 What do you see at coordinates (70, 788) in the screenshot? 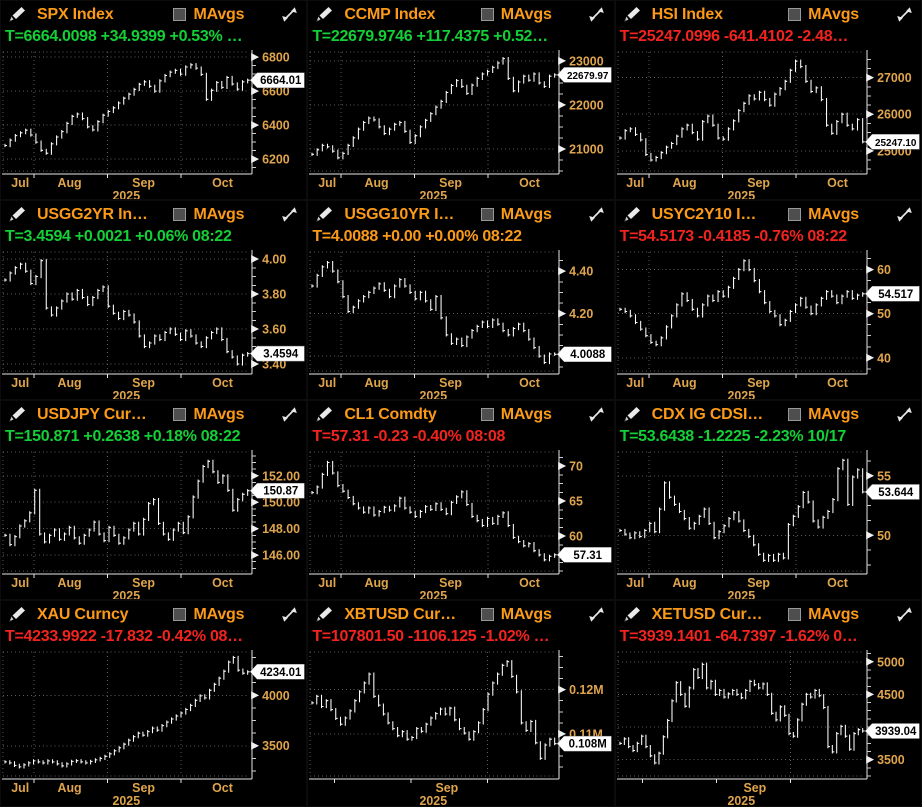
I see `svg-text: Aug` at bounding box center [70, 788].